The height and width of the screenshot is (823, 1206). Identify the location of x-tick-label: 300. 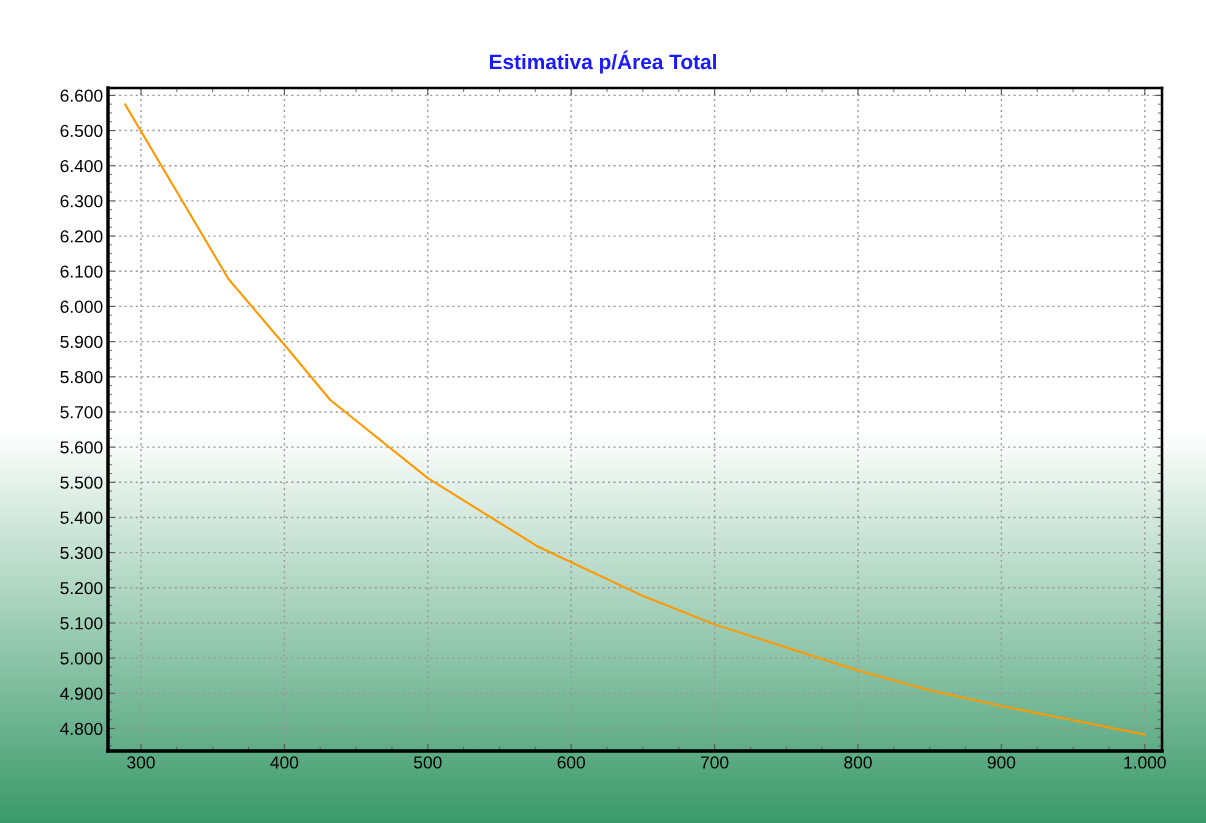
(141, 762).